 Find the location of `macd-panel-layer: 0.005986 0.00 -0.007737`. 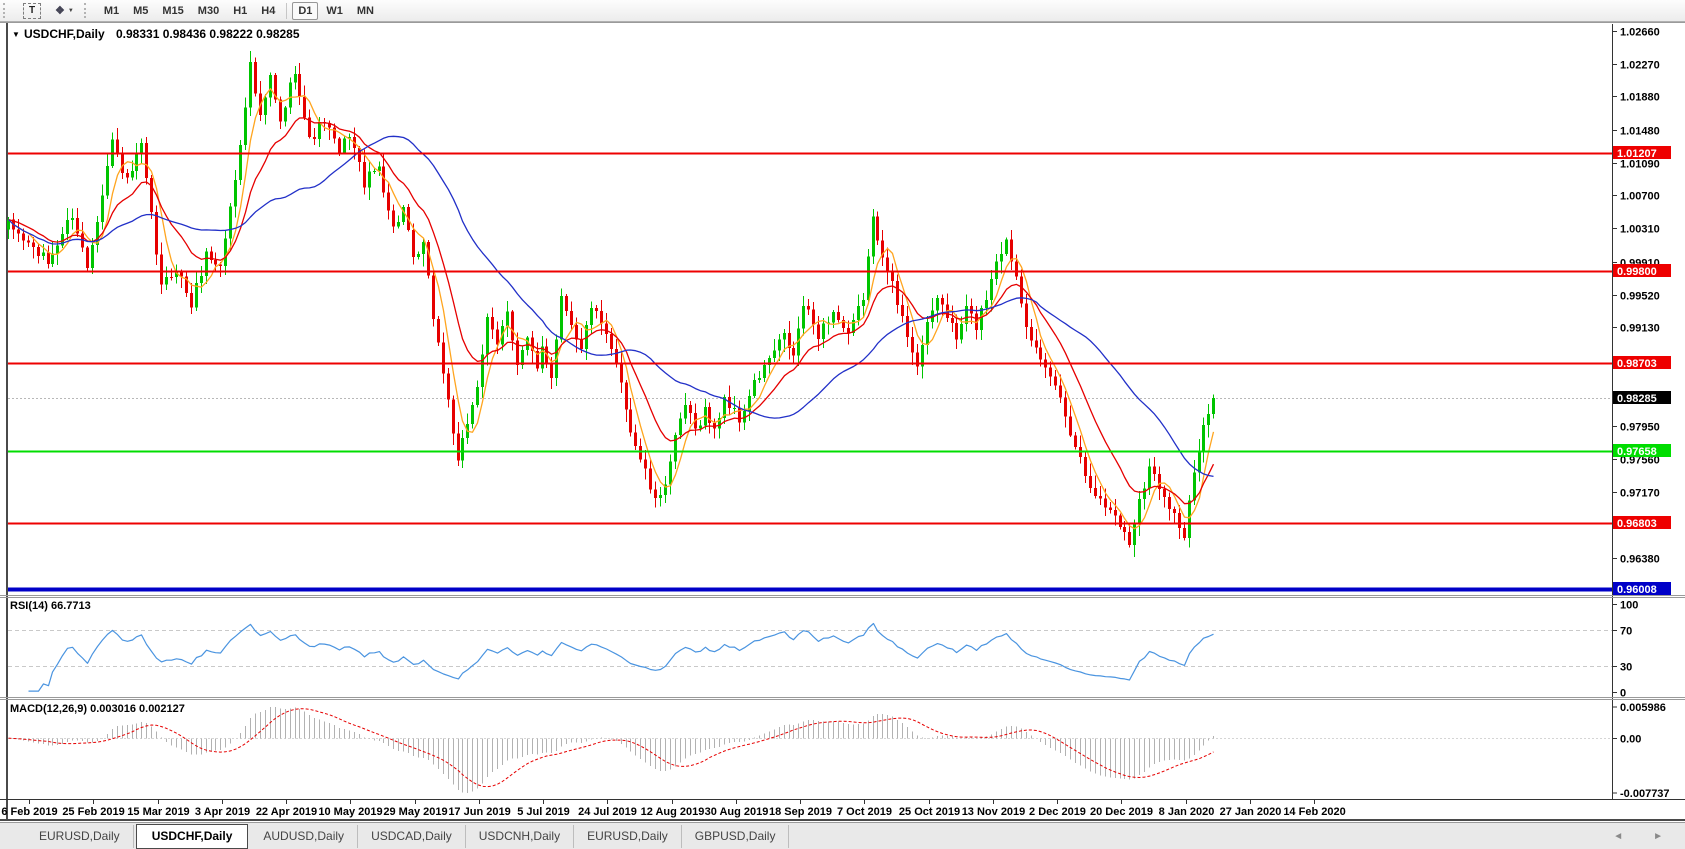

macd-panel-layer: 0.005986 0.00 -0.007737 is located at coordinates (839, 751).